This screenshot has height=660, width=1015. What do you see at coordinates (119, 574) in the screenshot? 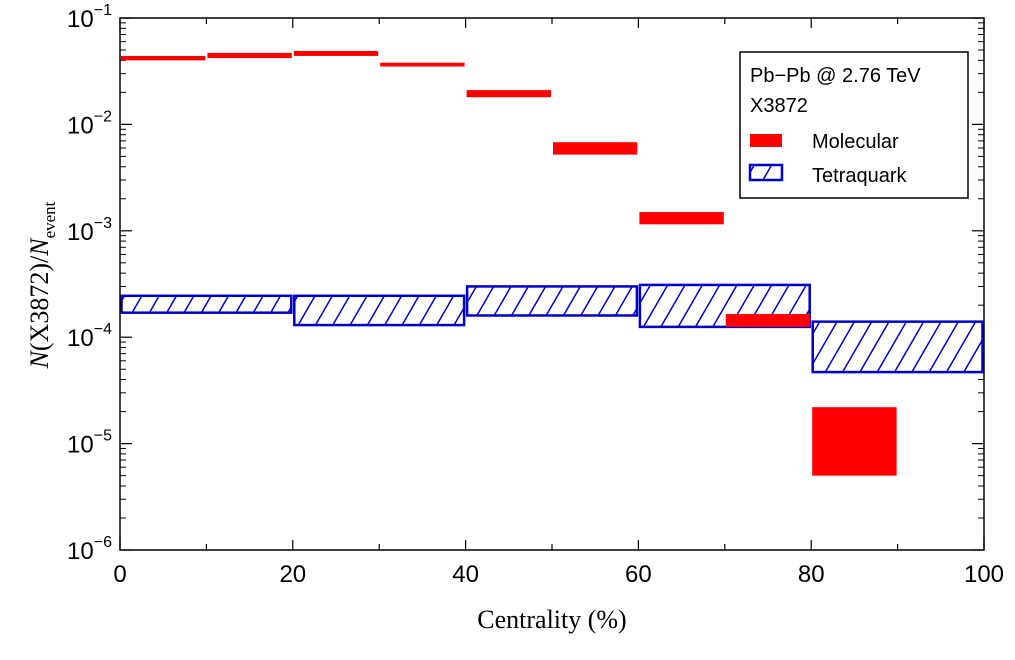
I see `x-tick-label: 0` at bounding box center [119, 574].